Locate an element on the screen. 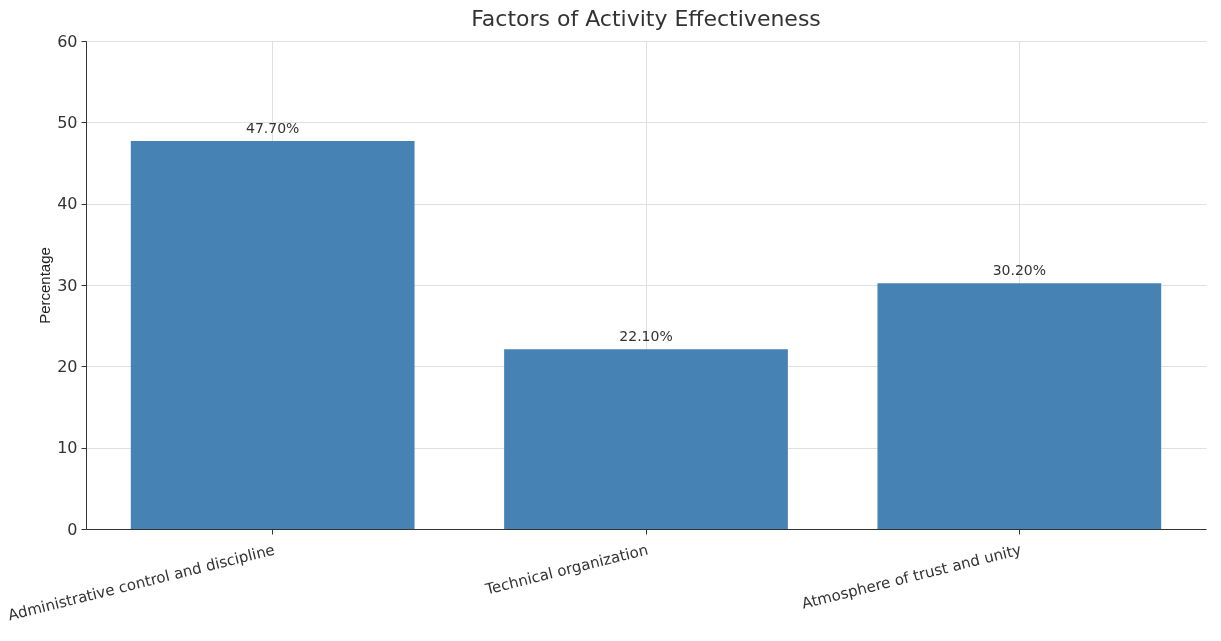  y-tick-label: 40 is located at coordinates (67, 204).